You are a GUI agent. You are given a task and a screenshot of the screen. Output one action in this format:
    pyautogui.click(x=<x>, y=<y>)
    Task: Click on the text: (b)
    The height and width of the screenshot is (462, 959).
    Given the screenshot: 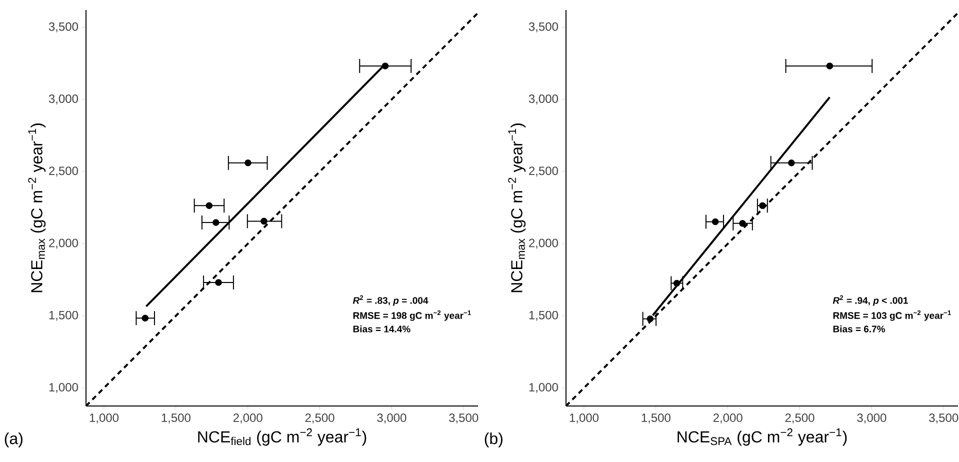 What is the action you would take?
    pyautogui.click(x=493, y=440)
    